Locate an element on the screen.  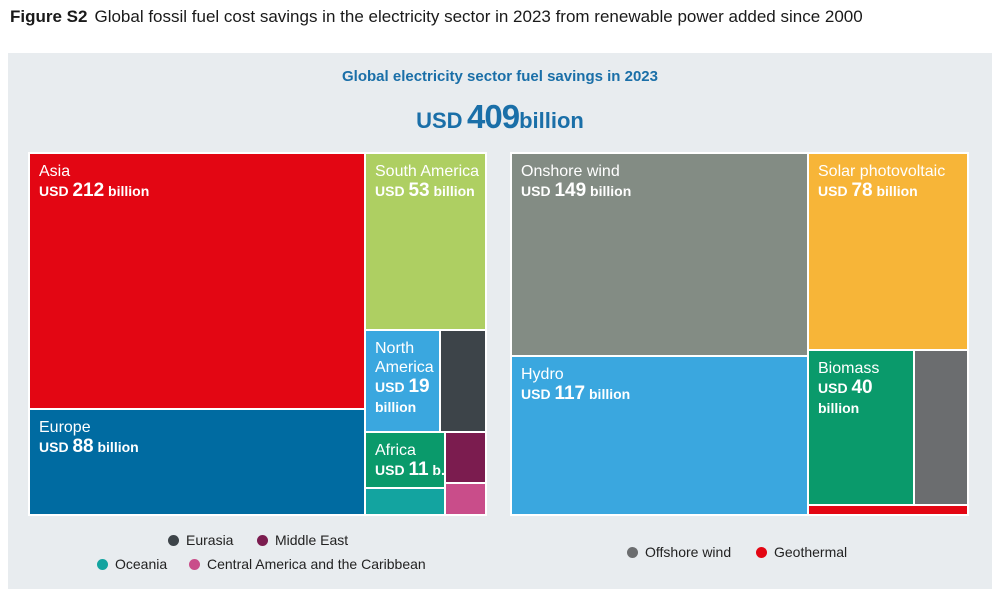
tile-value: USD 53 billion is located at coordinates (425, 190).